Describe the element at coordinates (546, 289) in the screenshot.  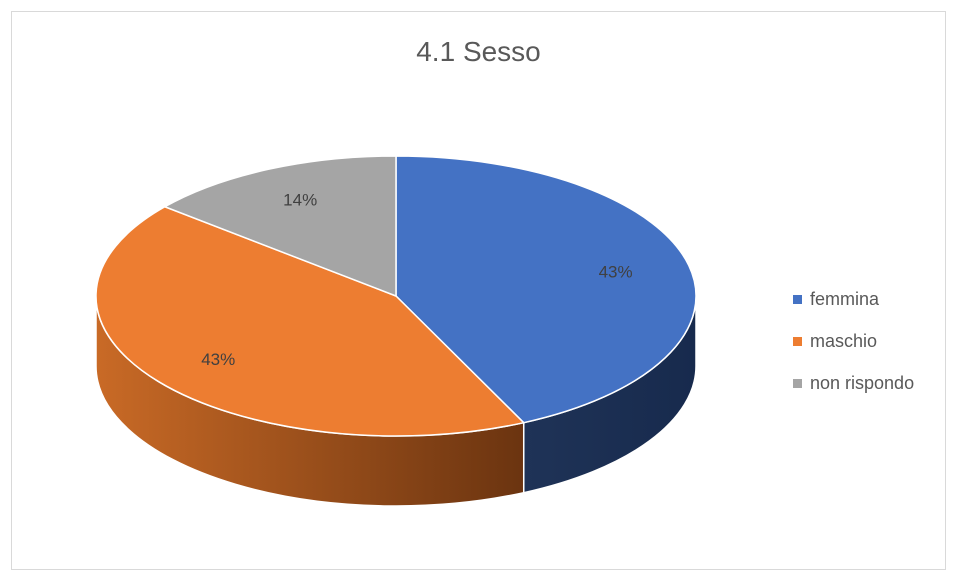
I see `pie-slice-femmina` at that location.